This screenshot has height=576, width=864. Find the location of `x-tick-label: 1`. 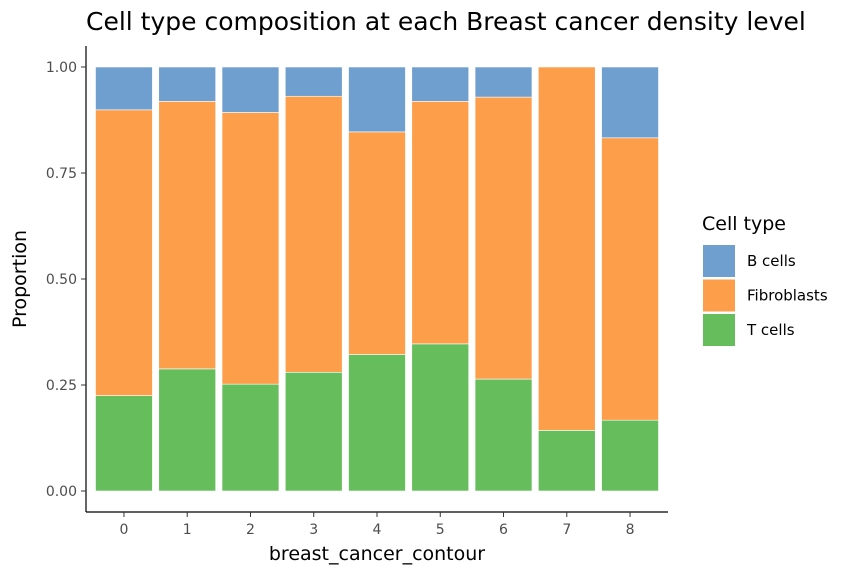

x-tick-label: 1 is located at coordinates (187, 530).